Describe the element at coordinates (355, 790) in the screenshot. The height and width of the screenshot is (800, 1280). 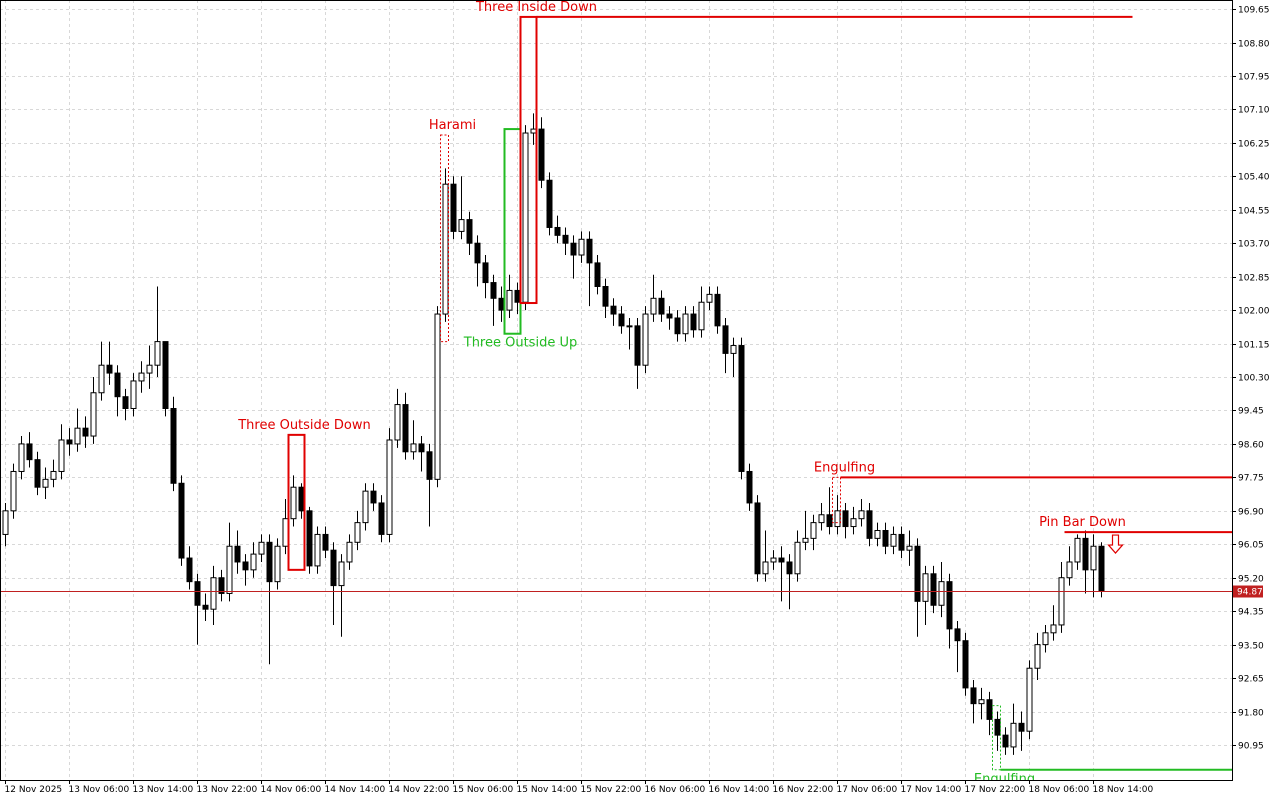
I see `x-tick-label: 14 Nov 14:00` at that location.